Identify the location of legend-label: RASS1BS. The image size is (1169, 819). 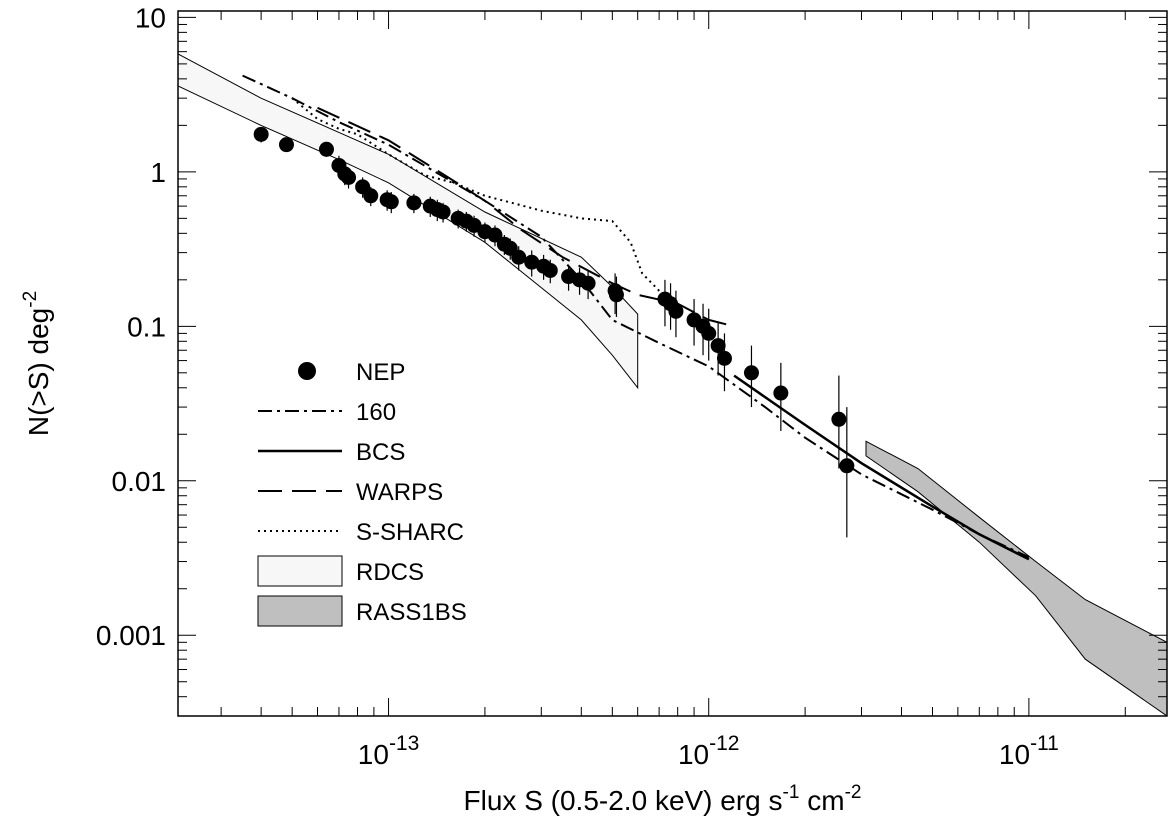
(411, 612).